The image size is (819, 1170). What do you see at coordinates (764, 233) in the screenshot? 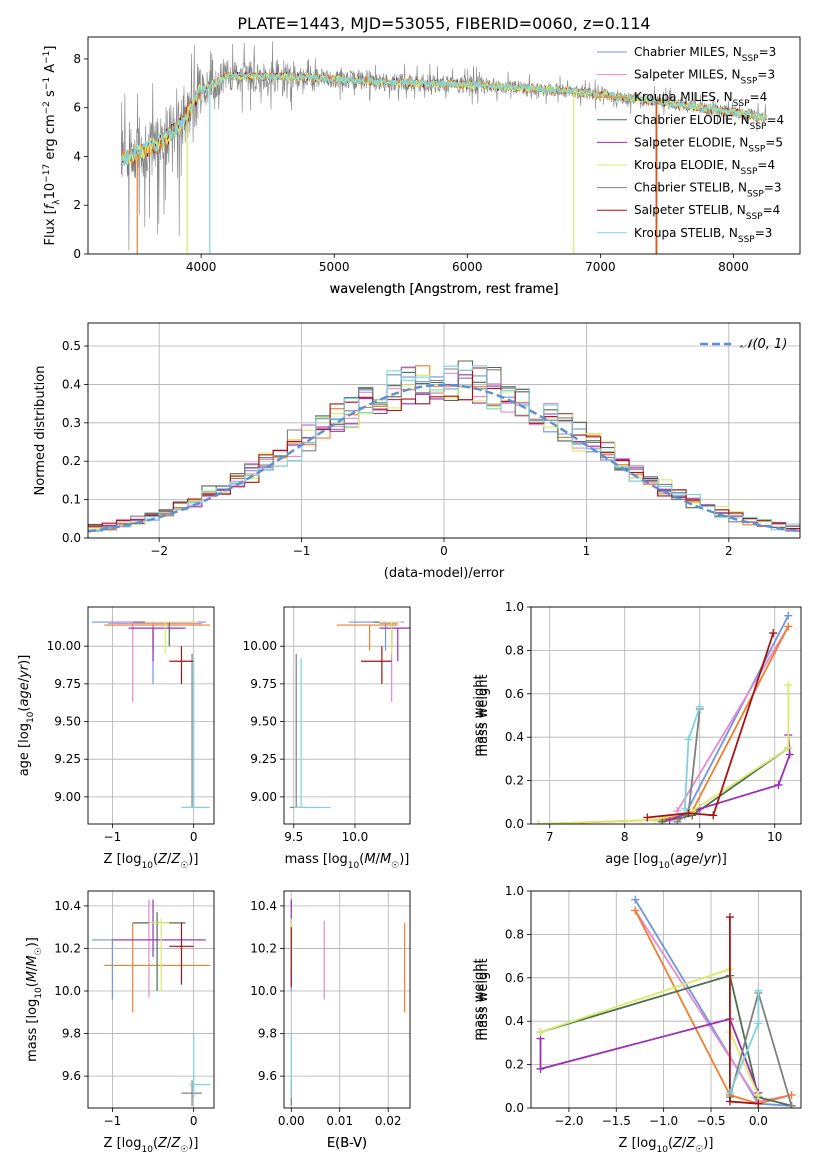
I see `label-part: =3` at bounding box center [764, 233].